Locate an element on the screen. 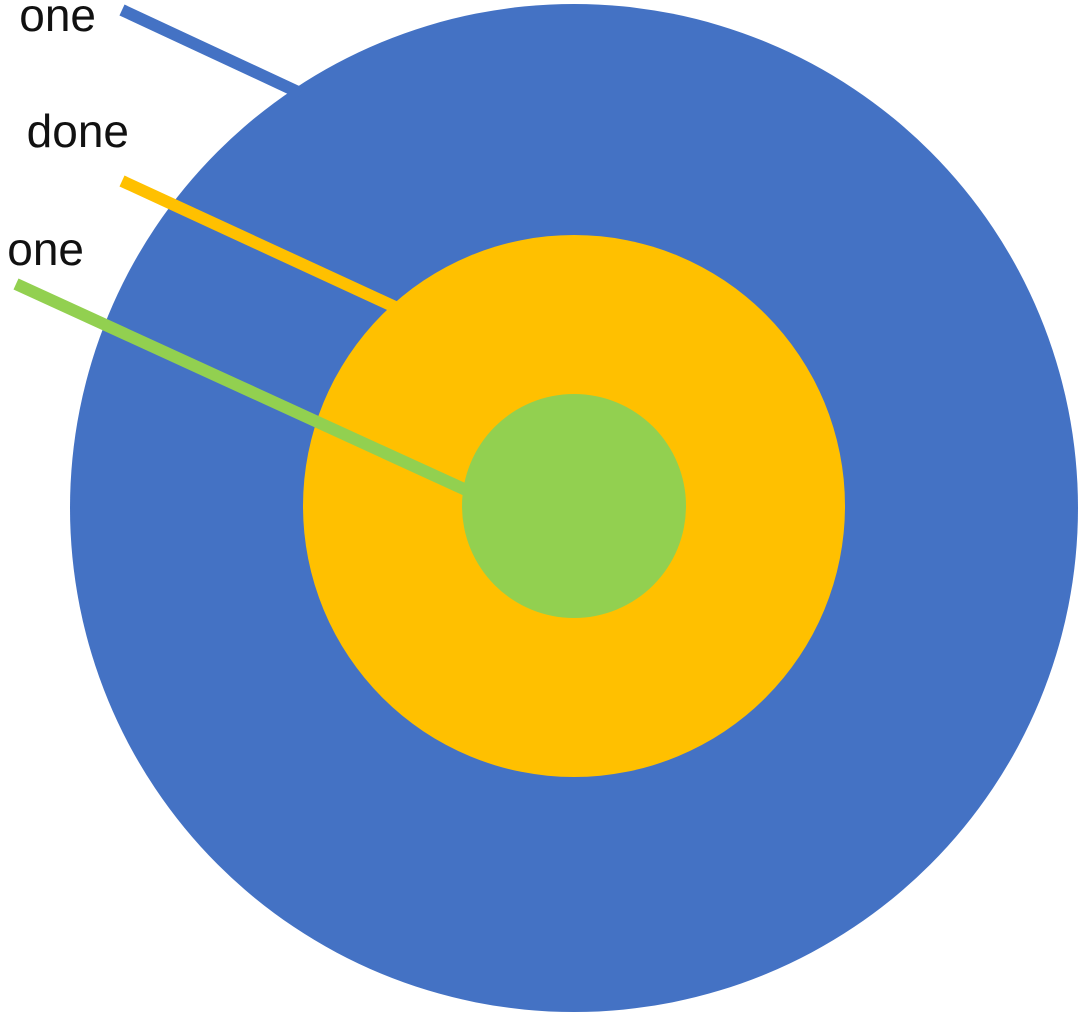 The width and height of the screenshot is (1082, 1012). middle-leader-line is located at coordinates (258, 244).